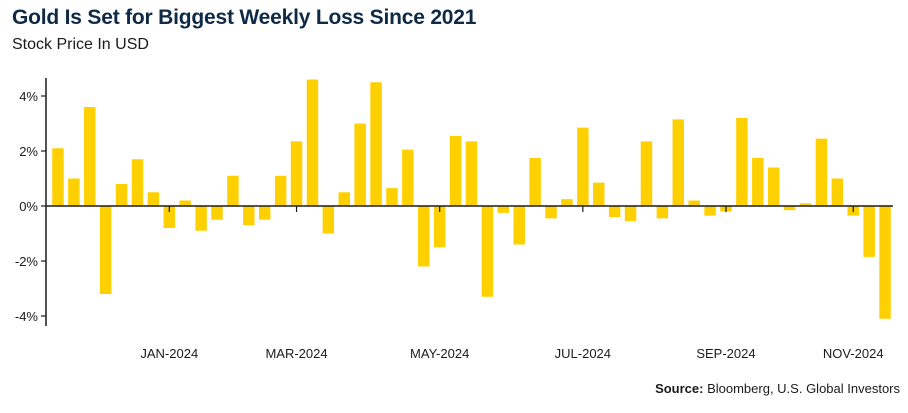  I want to click on y-tick-label: -2%, so click(27, 261).